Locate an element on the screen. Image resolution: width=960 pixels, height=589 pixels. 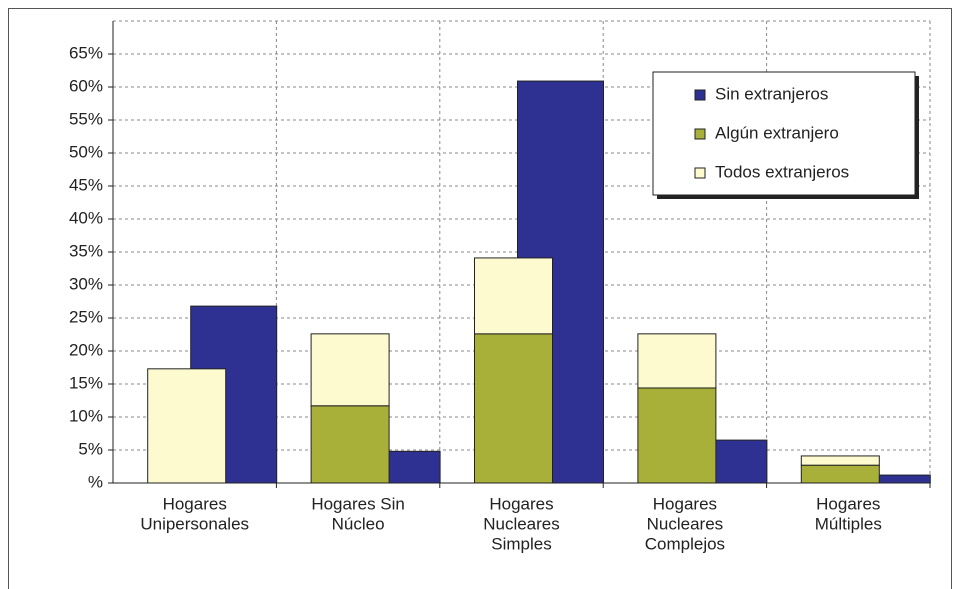
x-tick-label: Múltiples is located at coordinates (848, 523).